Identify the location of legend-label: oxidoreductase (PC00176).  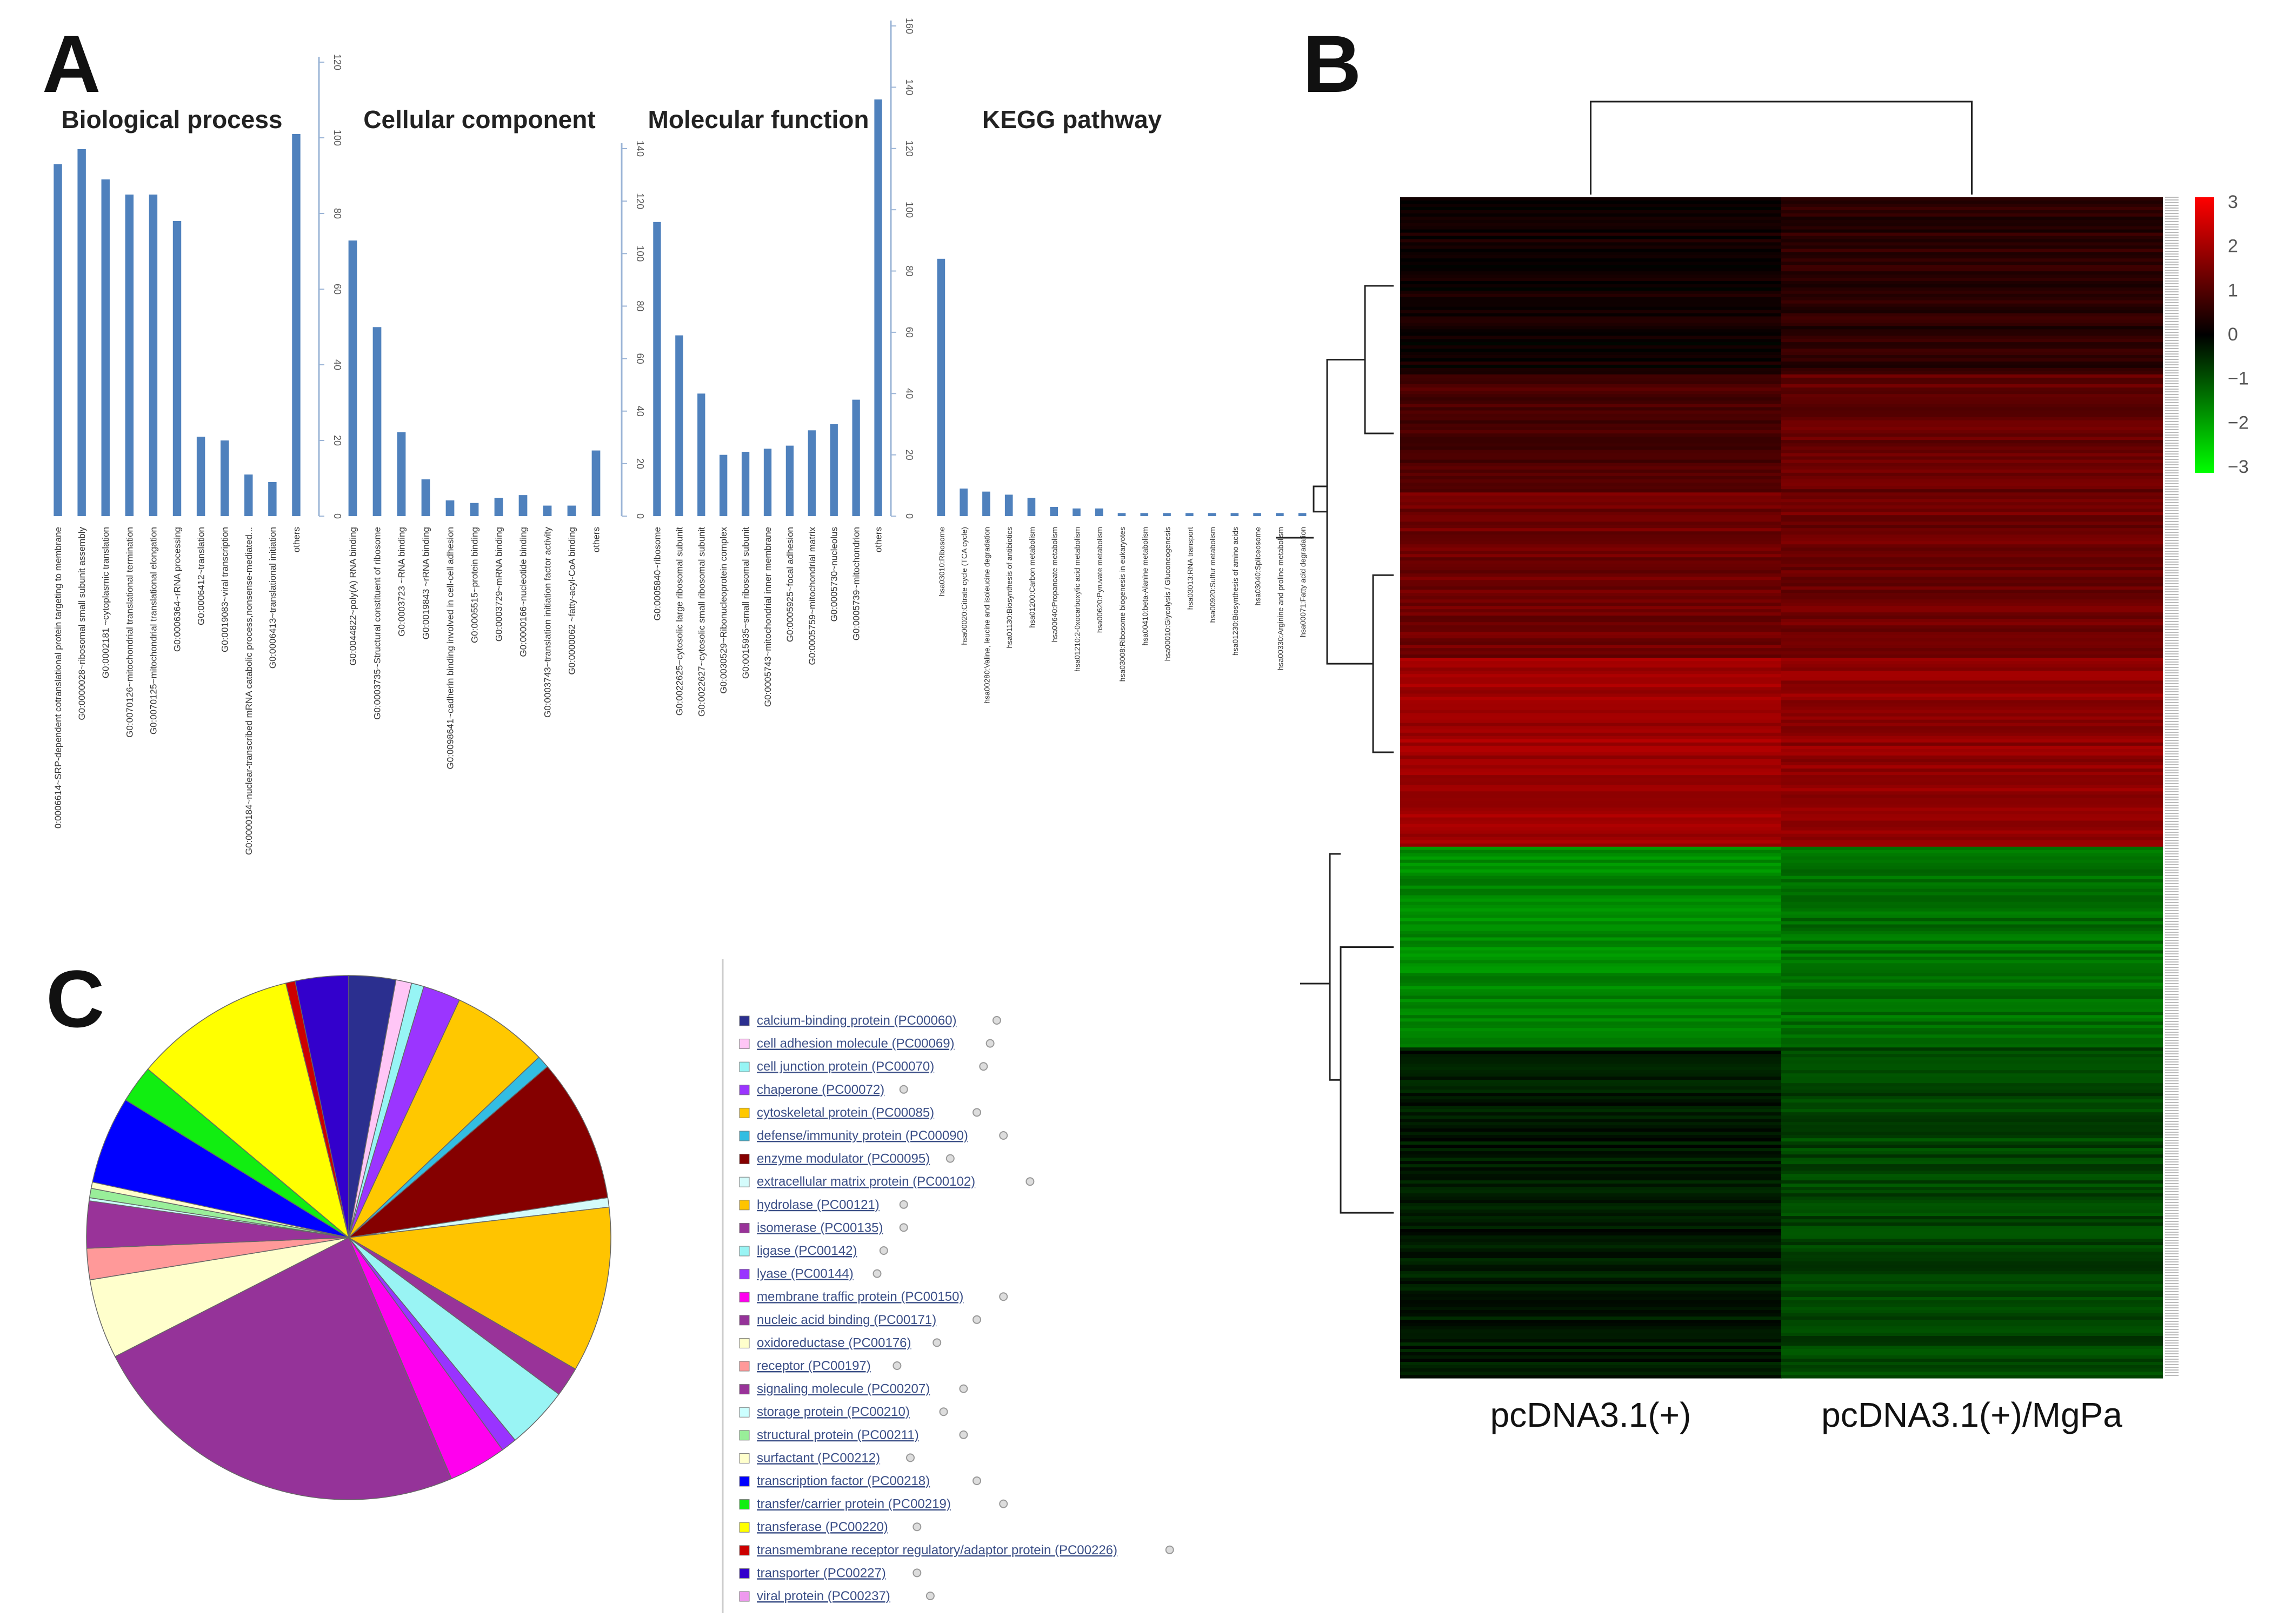
(834, 1342).